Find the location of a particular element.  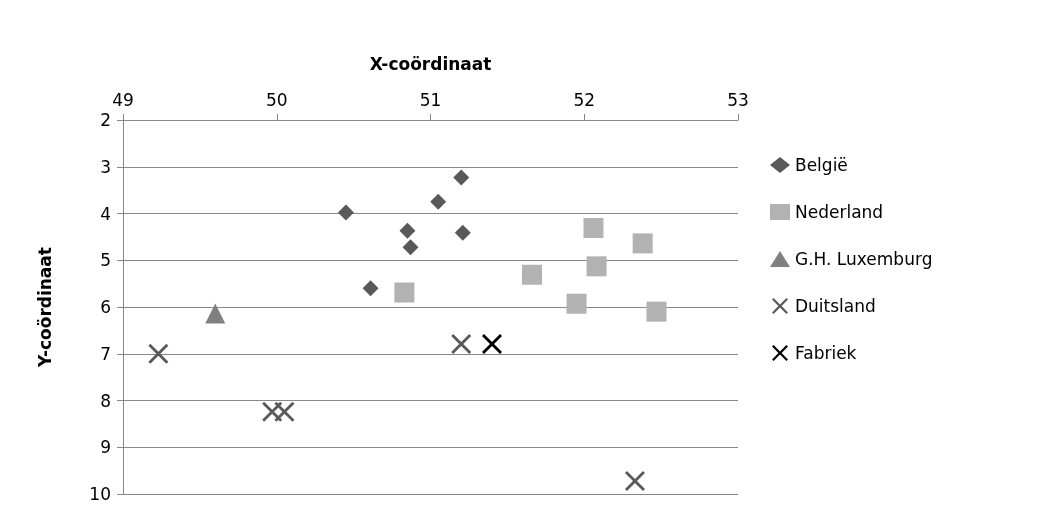

y-axis-title: Y-coördinaat is located at coordinates (44, 307).